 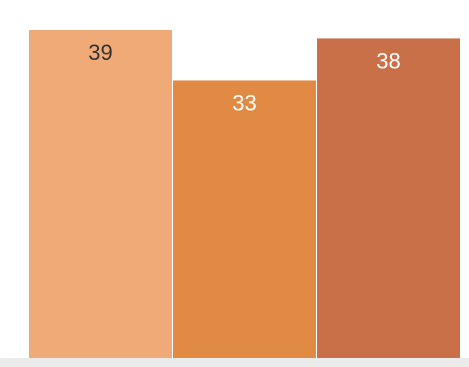 I want to click on data-label-group: 39 33 38, so click(x=244, y=77).